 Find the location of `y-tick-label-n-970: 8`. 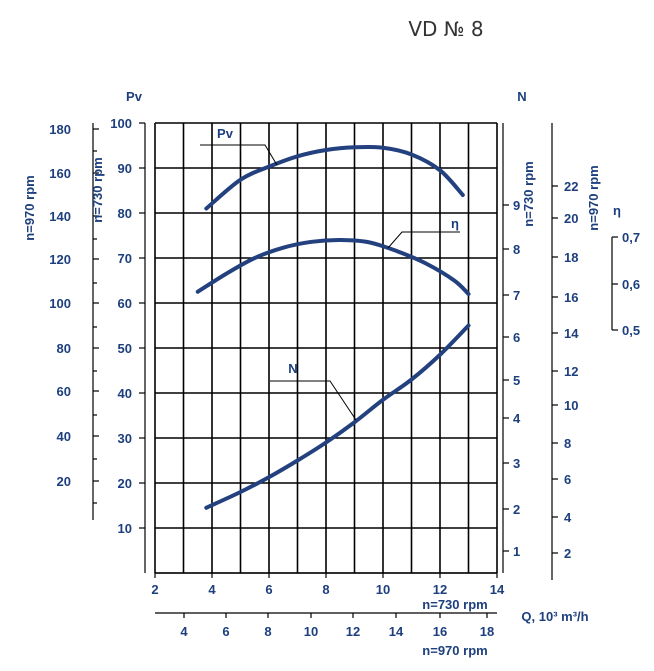

y-tick-label-n-970: 8 is located at coordinates (567, 443).